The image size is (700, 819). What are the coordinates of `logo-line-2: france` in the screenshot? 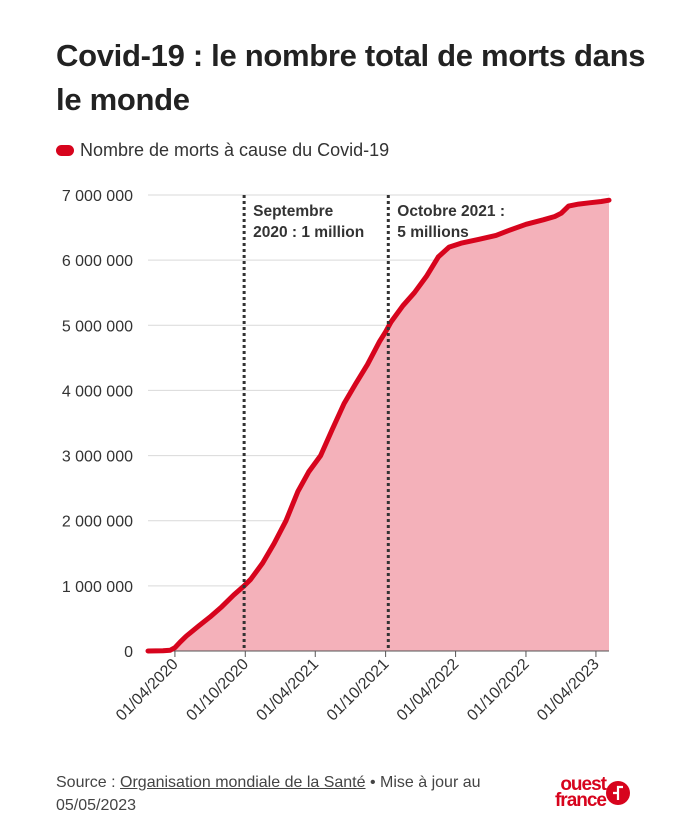 It's located at (580, 800).